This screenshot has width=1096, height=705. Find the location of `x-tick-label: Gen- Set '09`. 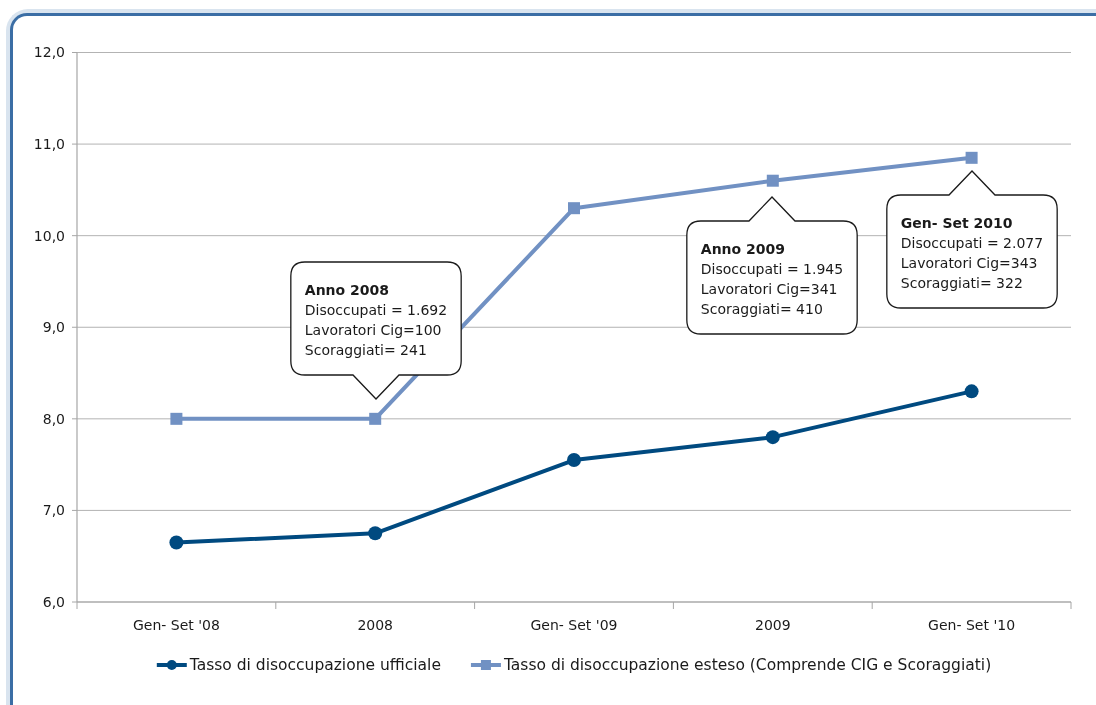

x-tick-label: Gen- Set '09 is located at coordinates (574, 625).